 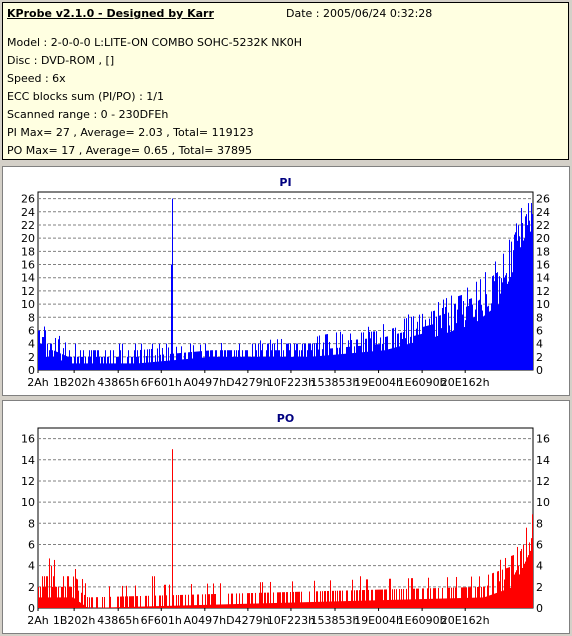 I want to click on y-tick-label-left: 0, so click(x=31, y=370).